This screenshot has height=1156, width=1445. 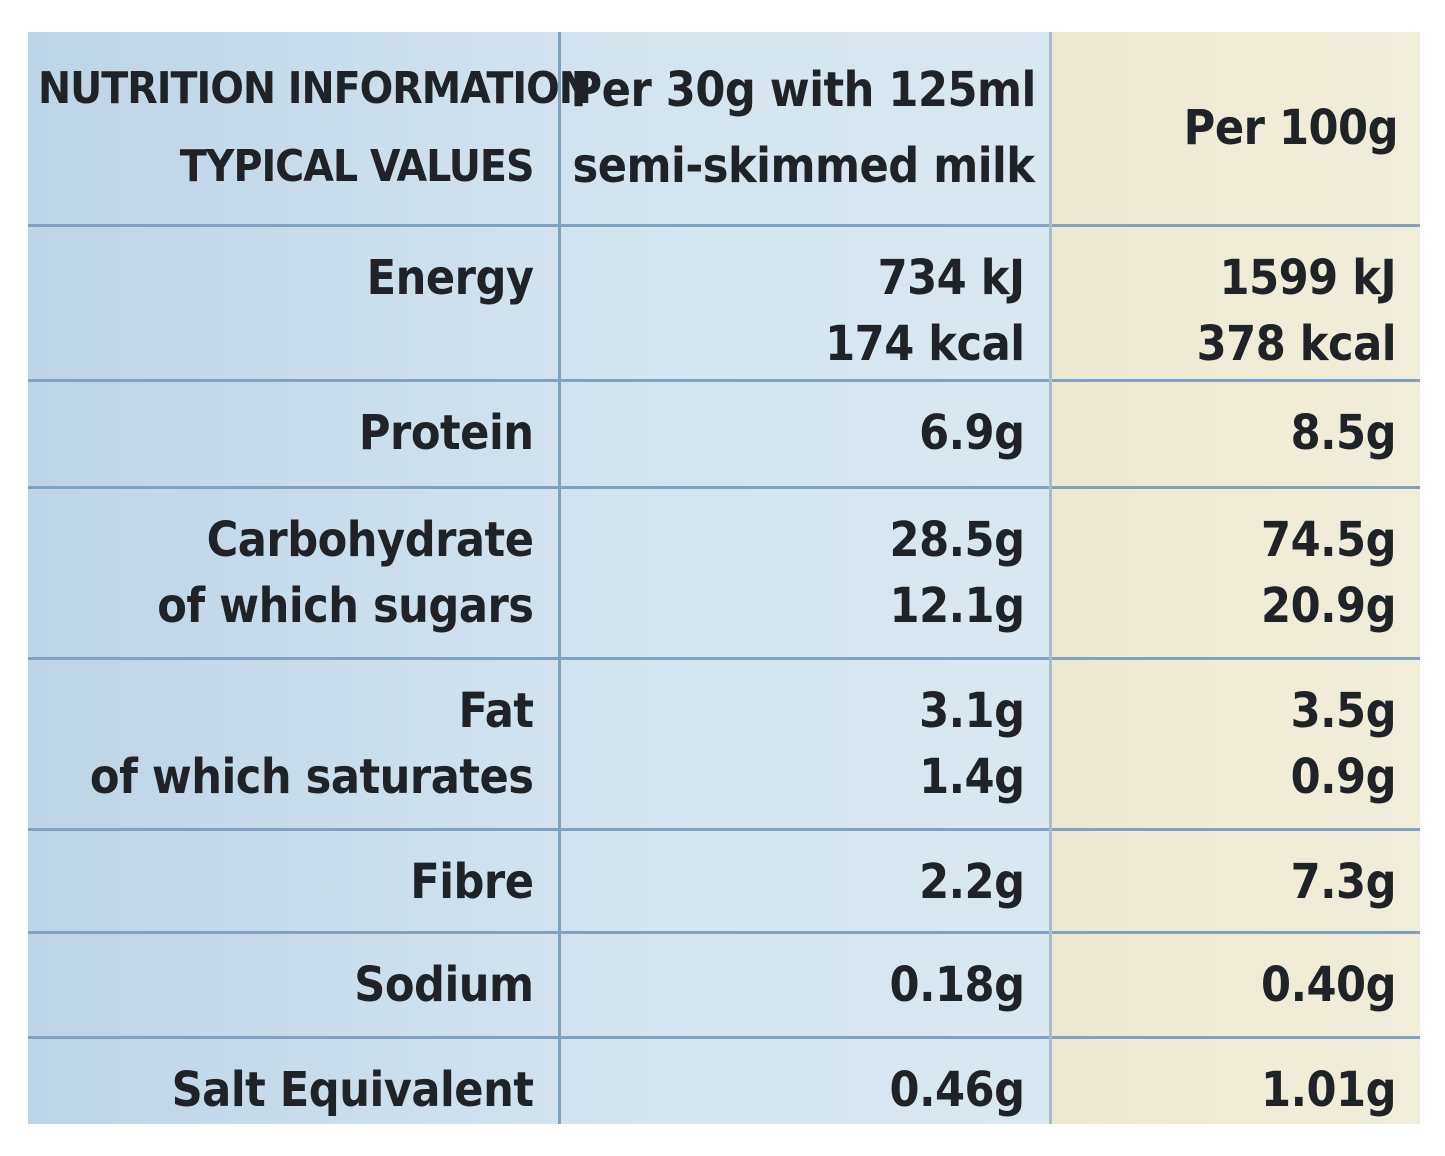 What do you see at coordinates (450, 278) in the screenshot?
I see `label-line: Energy` at bounding box center [450, 278].